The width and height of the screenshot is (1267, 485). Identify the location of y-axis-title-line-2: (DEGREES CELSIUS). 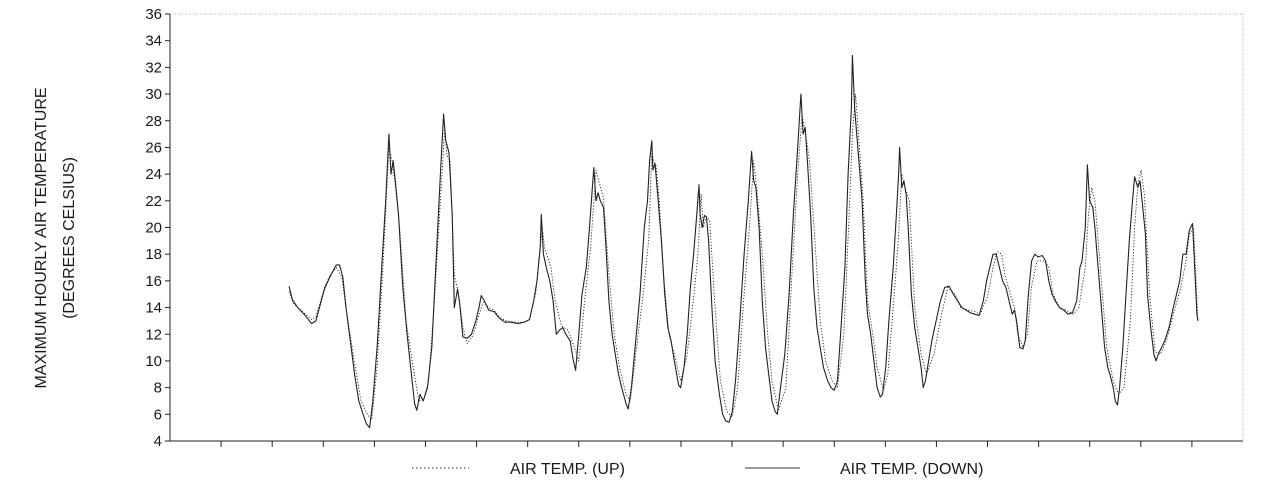
(69, 238).